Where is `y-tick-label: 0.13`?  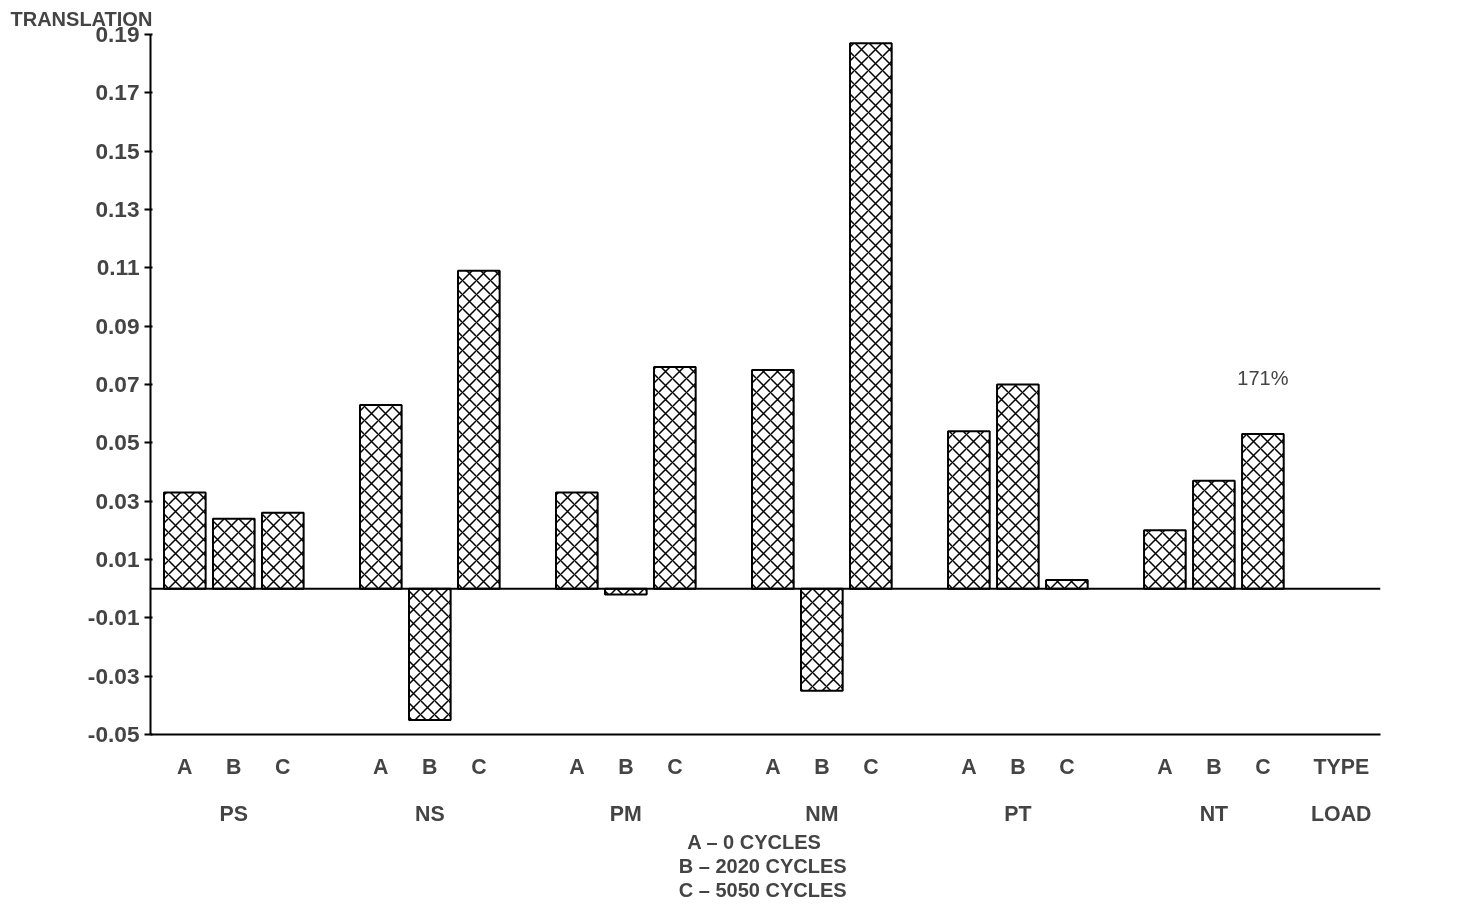
y-tick-label: 0.13 is located at coordinates (117, 209).